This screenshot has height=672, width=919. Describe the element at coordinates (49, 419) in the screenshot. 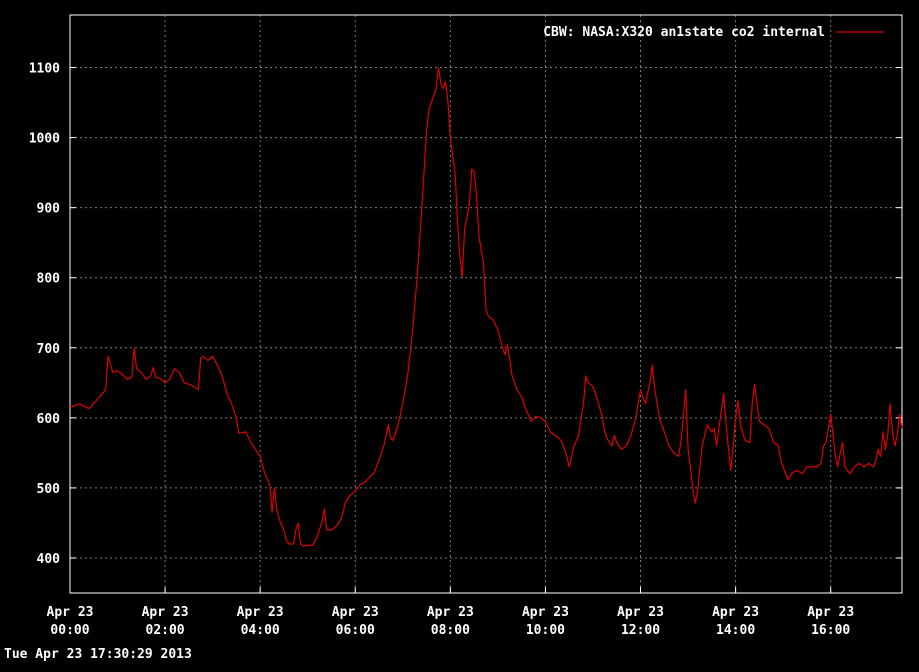

I see `y-tick-label: 600` at that location.